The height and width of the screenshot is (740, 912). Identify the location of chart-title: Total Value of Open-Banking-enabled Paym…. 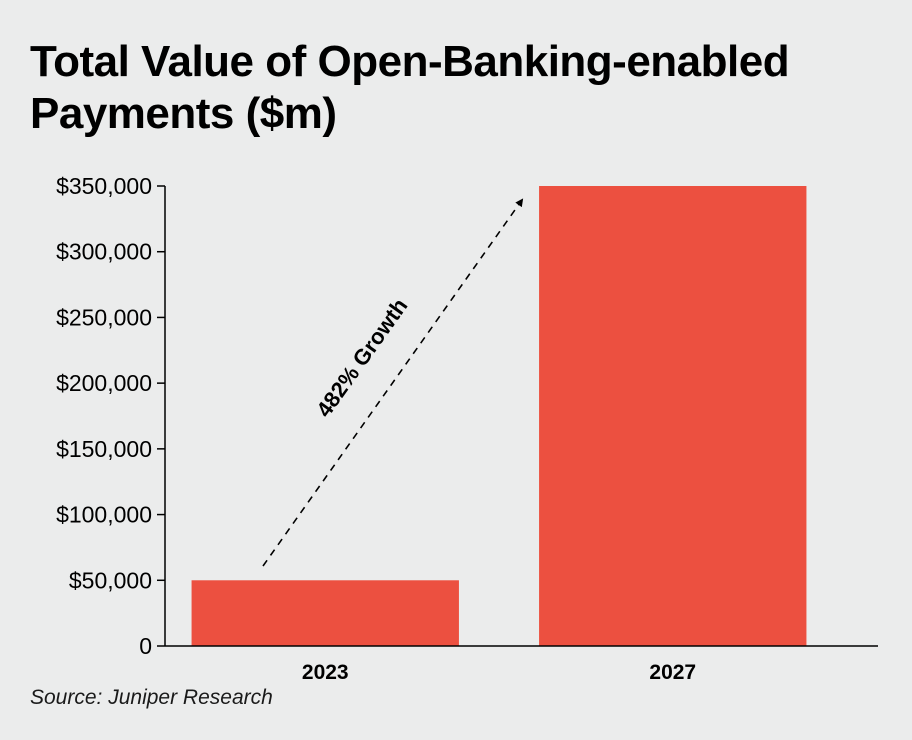
(410, 87).